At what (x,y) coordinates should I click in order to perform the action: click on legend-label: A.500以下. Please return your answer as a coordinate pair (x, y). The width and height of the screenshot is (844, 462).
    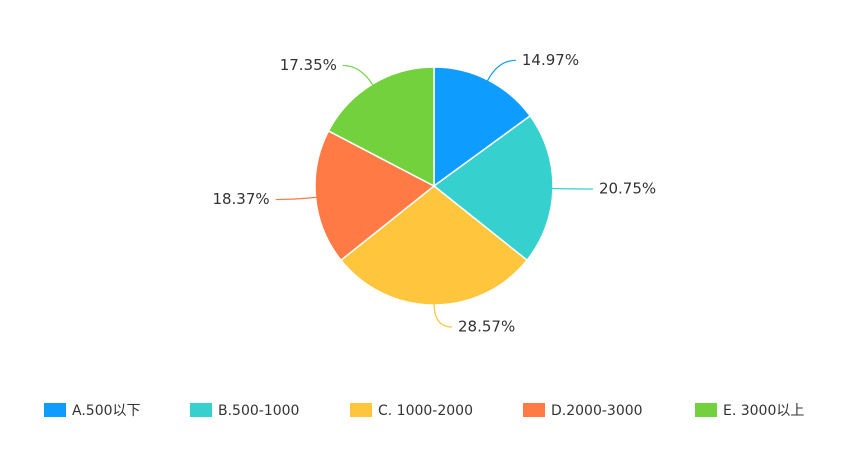
    Looking at the image, I should click on (106, 411).